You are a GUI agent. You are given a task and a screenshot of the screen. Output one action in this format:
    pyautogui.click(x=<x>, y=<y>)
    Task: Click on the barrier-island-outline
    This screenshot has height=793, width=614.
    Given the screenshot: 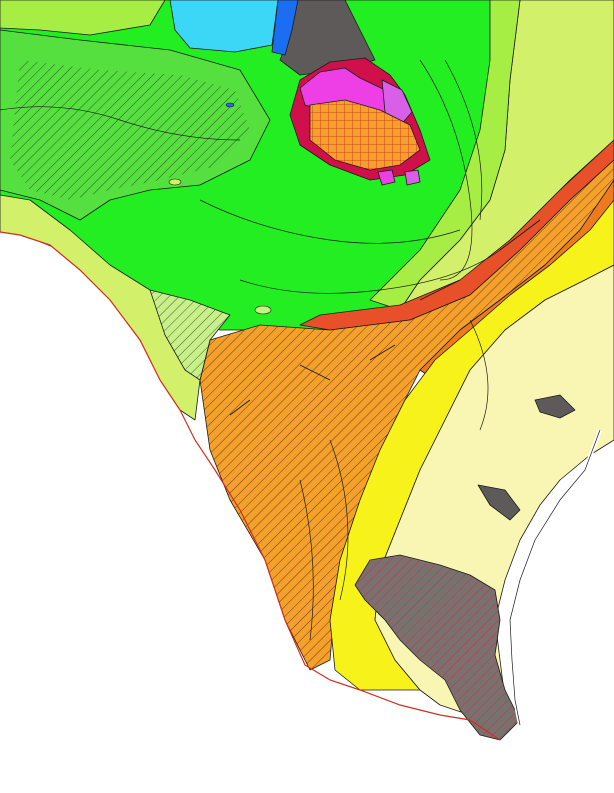 What is the action you would take?
    pyautogui.click(x=555, y=577)
    